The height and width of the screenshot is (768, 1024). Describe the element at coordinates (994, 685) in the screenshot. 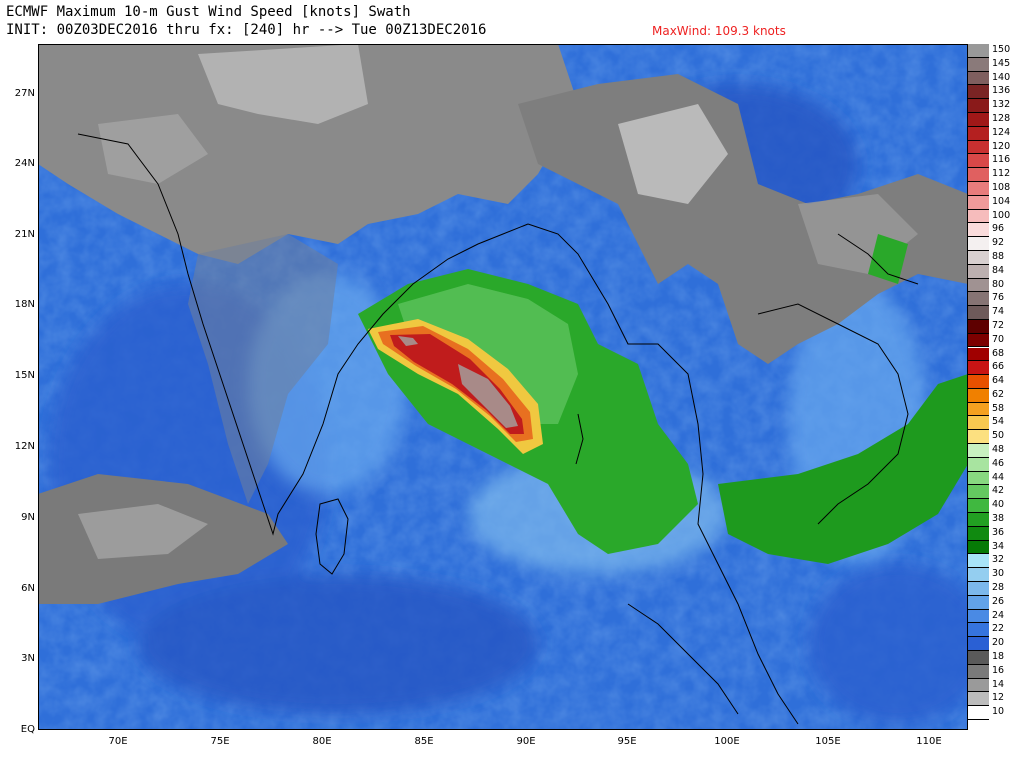

I see `colorbar-step: 14` at that location.